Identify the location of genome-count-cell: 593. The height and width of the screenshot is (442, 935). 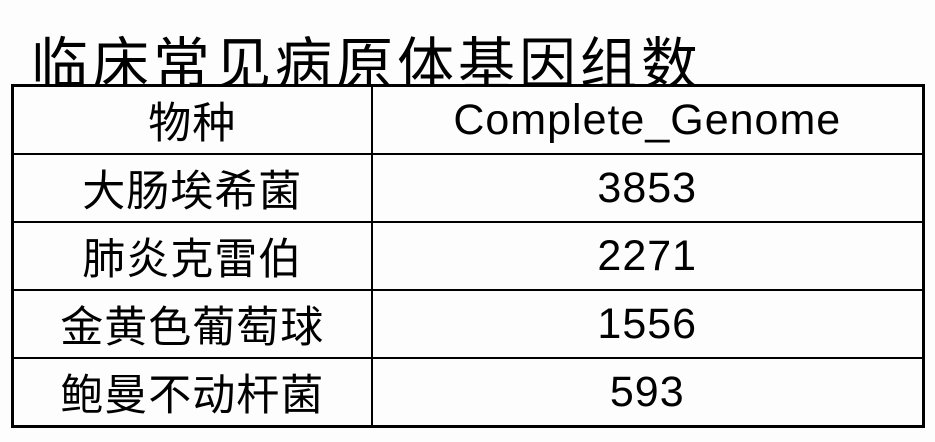
(647, 392).